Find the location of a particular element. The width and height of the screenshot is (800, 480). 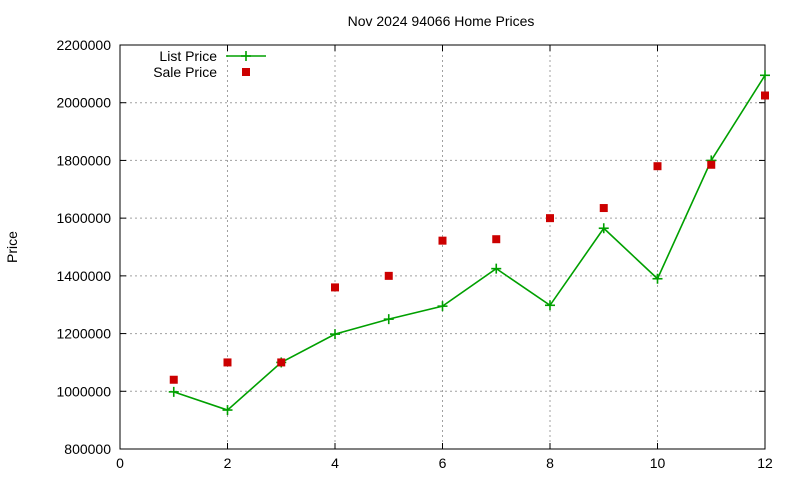

y-axis-label: Price is located at coordinates (12, 247).